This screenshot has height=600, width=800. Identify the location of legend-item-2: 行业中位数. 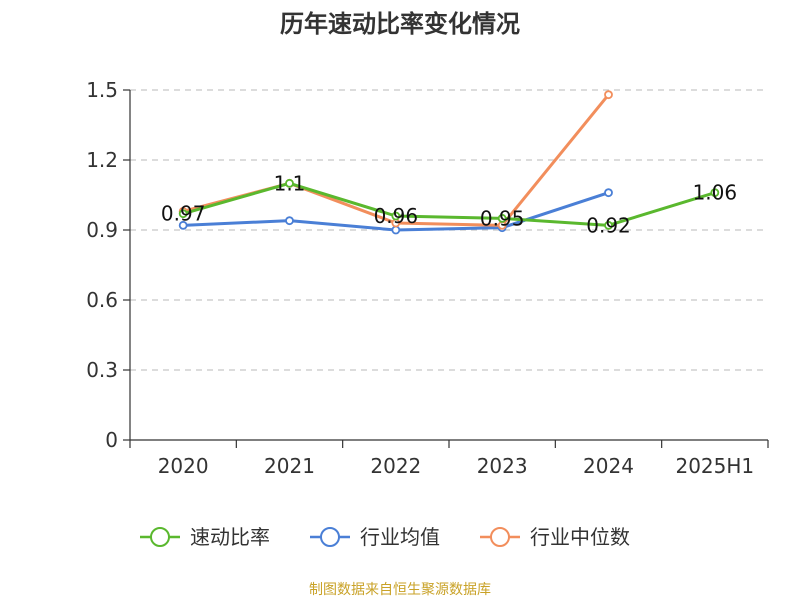
(555, 537).